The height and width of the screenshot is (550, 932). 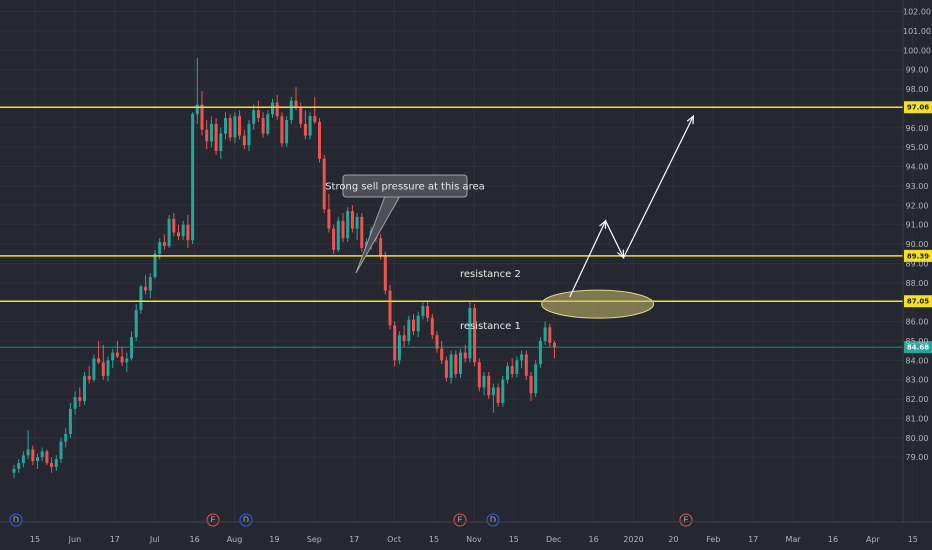 What do you see at coordinates (917, 128) in the screenshot?
I see `y-tick-label-16: 96.00` at bounding box center [917, 128].